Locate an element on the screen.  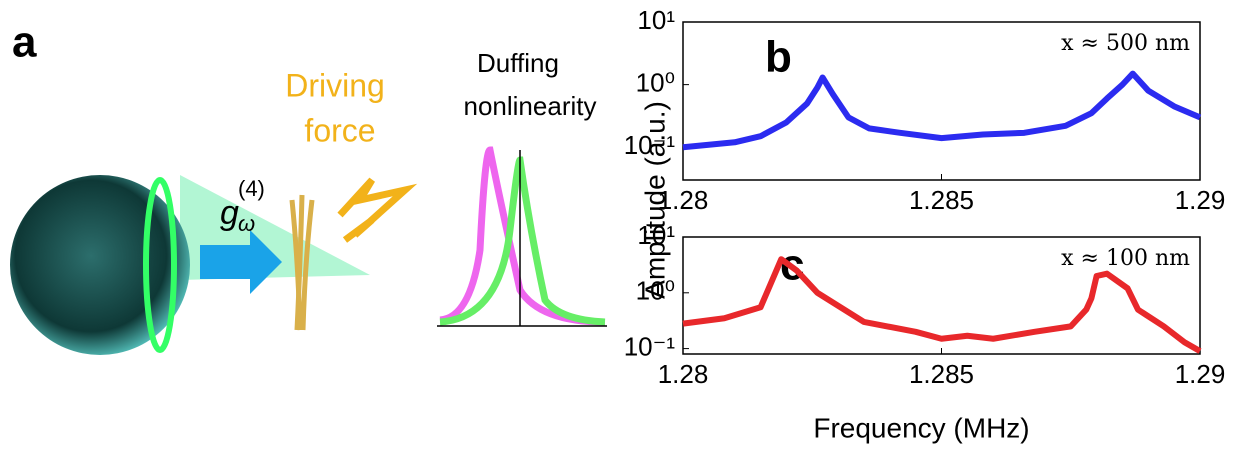
zigzag is located at coordinates (377, 210).